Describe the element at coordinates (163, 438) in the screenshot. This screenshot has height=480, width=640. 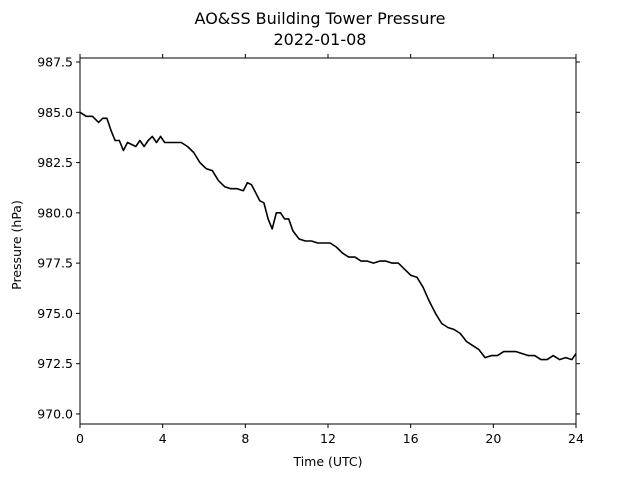
I see `x-tick-label: 4` at that location.